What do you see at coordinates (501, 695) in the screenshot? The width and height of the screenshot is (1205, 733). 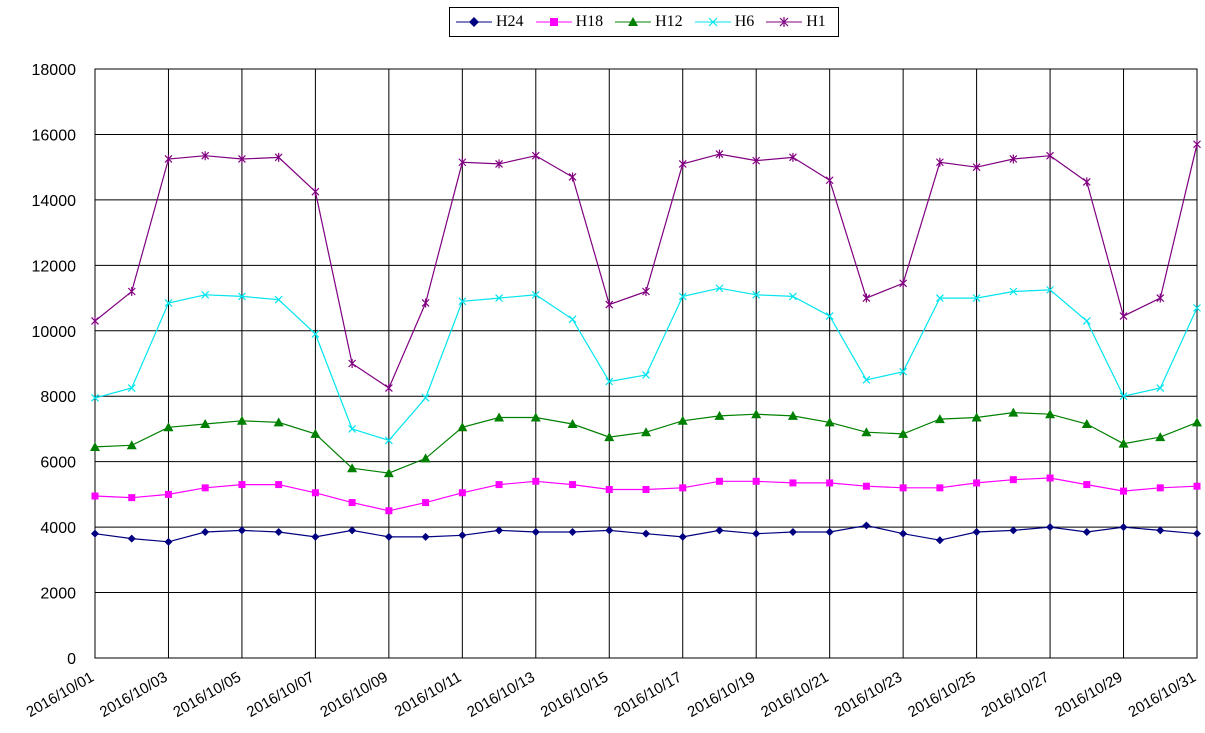 I see `x-tick-label: 2016/10/13` at bounding box center [501, 695].